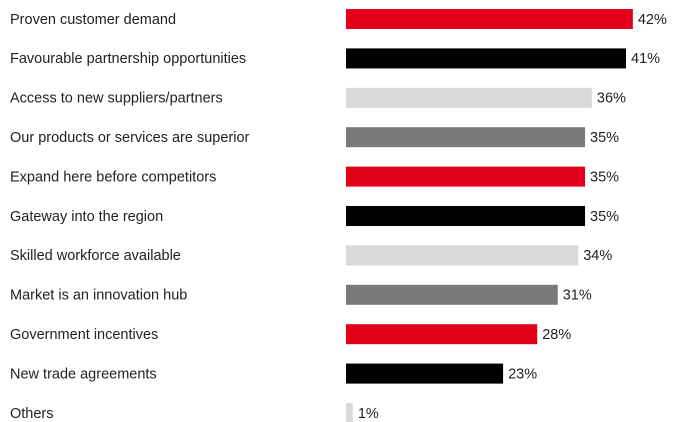 The height and width of the screenshot is (422, 677). I want to click on category-label: Our products or services are superior, so click(130, 138).